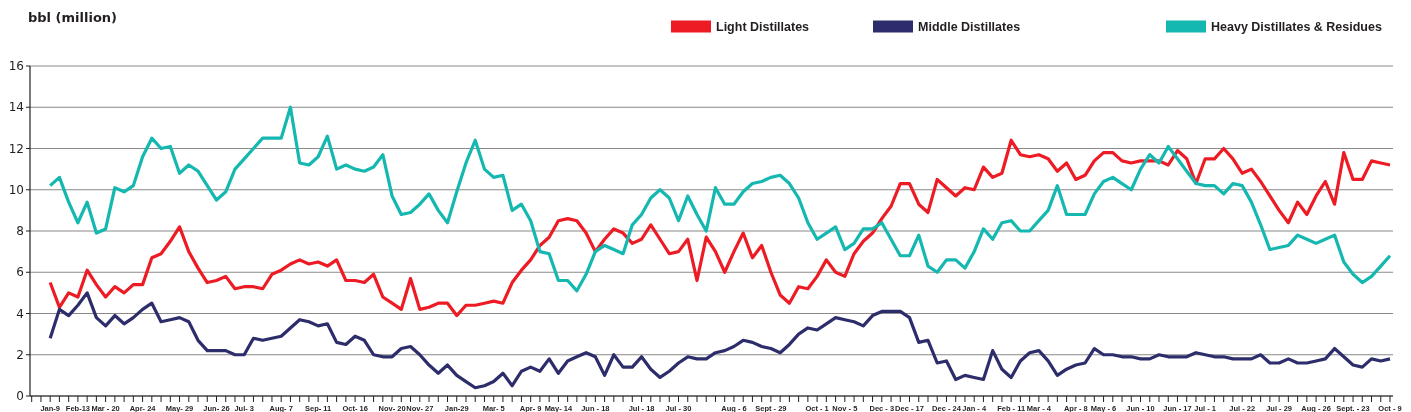  I want to click on y-tick-label: 14, so click(16, 107).